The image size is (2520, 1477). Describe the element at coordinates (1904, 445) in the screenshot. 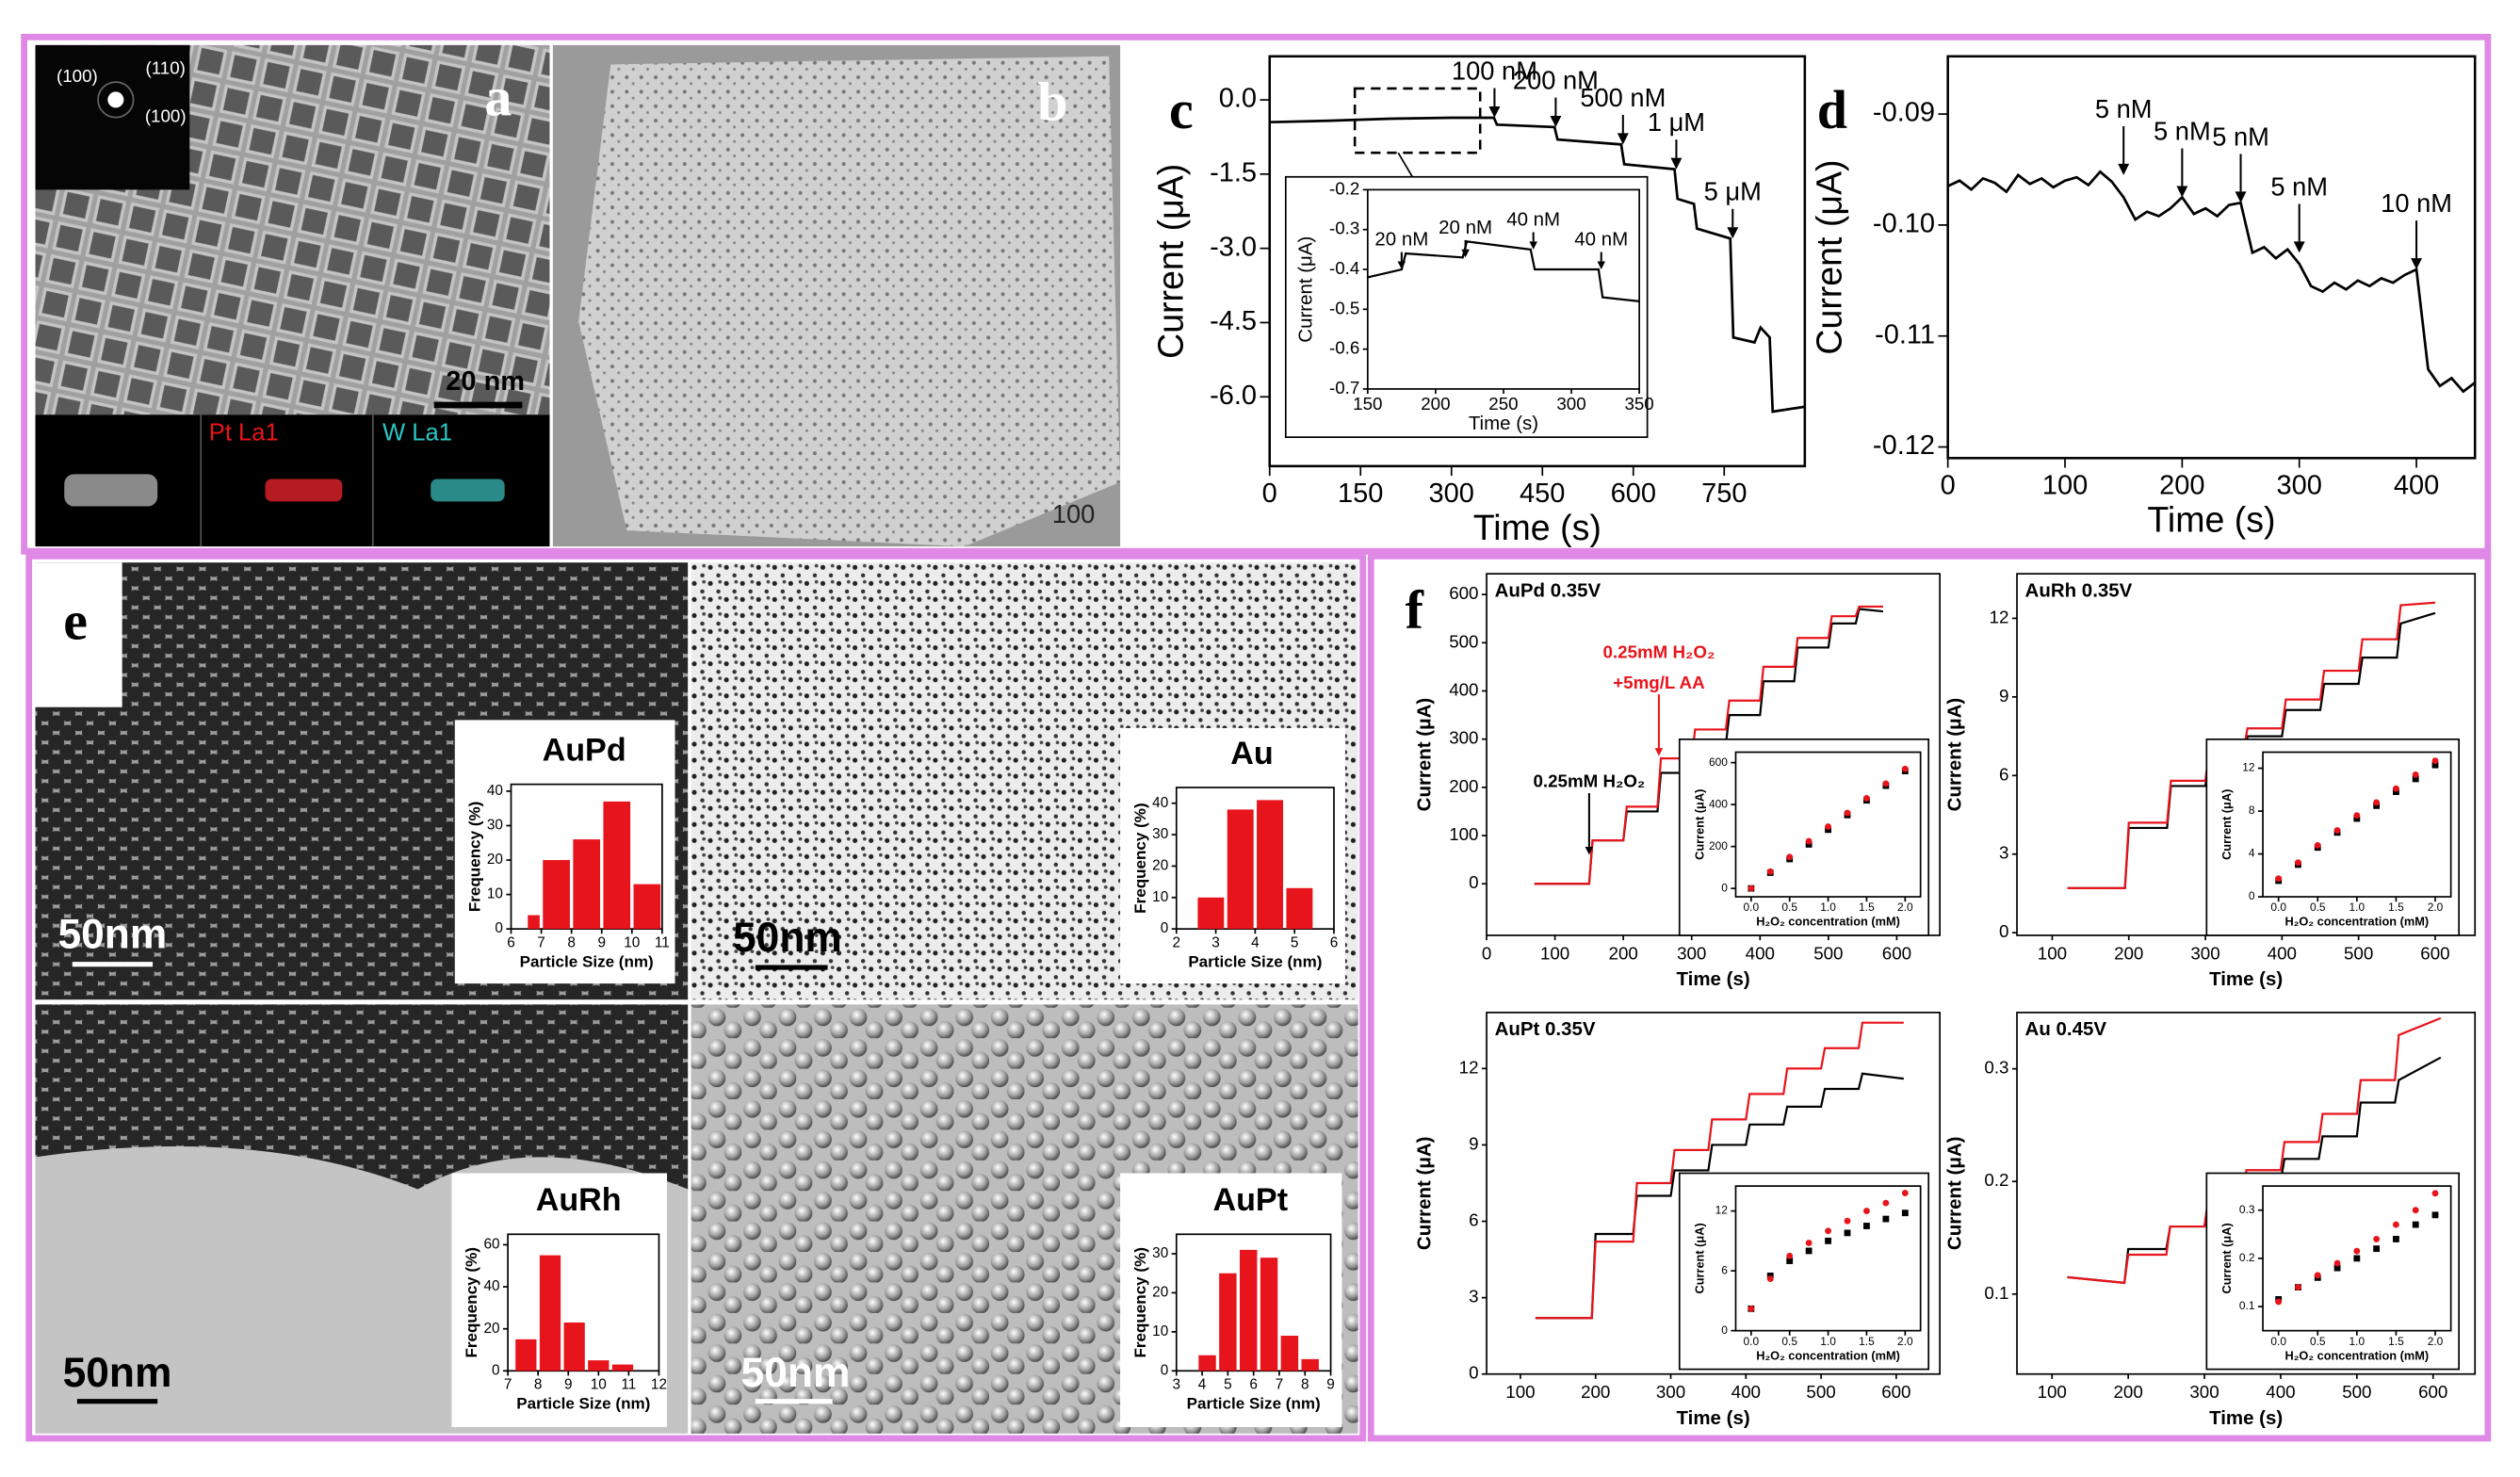

I see `y-tick-label: -0.12` at that location.